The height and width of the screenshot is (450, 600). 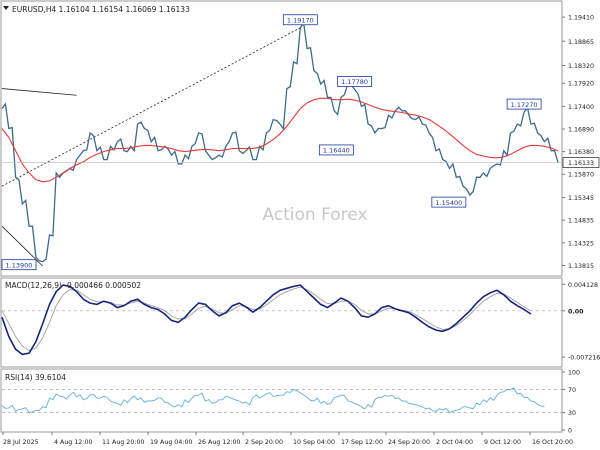 I want to click on x-tick-label: 9 Oct 12:00, so click(x=502, y=442).